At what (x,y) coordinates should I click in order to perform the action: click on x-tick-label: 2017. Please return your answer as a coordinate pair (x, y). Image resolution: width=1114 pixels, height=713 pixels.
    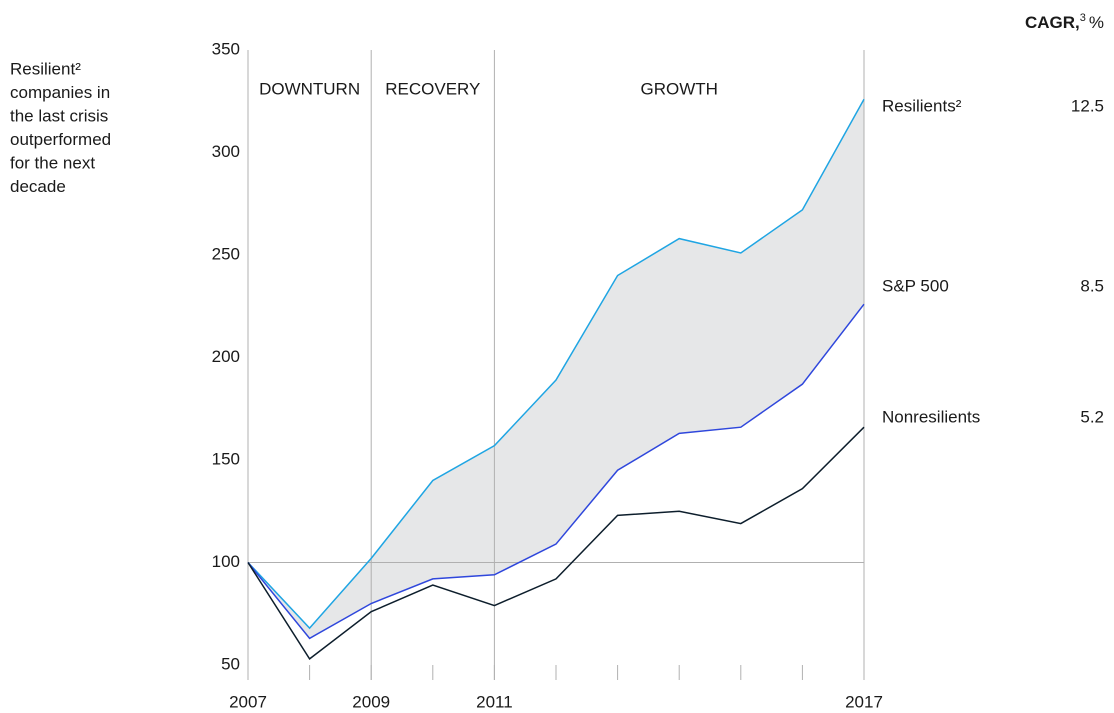
    Looking at the image, I should click on (864, 701).